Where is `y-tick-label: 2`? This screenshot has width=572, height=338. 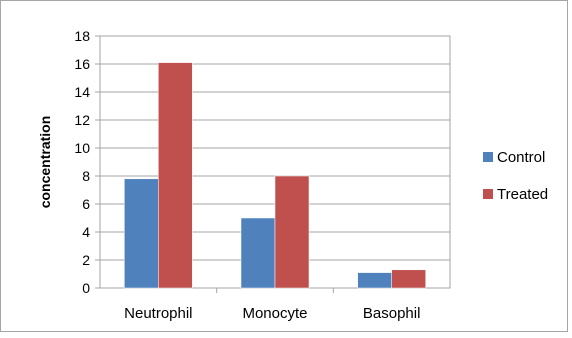 y-tick-label: 2 is located at coordinates (86, 260).